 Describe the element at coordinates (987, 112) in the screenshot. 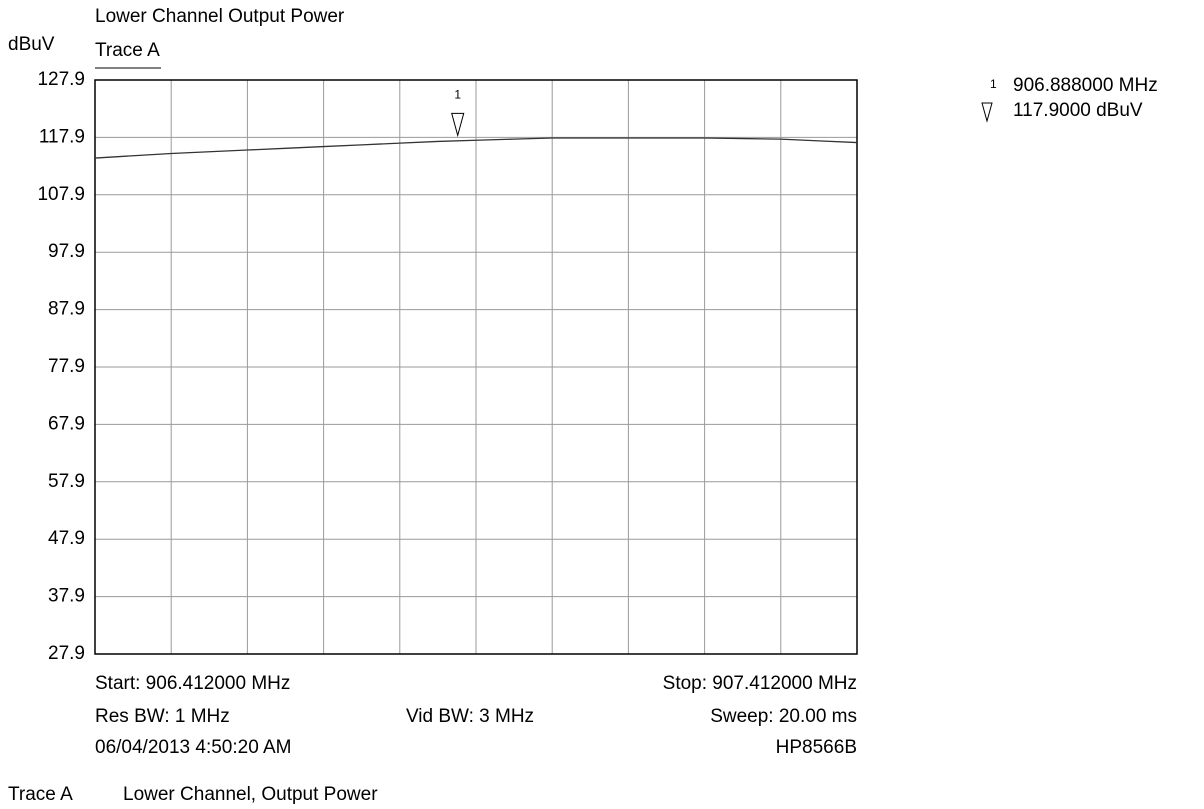

I see `marker-readout-icon` at that location.